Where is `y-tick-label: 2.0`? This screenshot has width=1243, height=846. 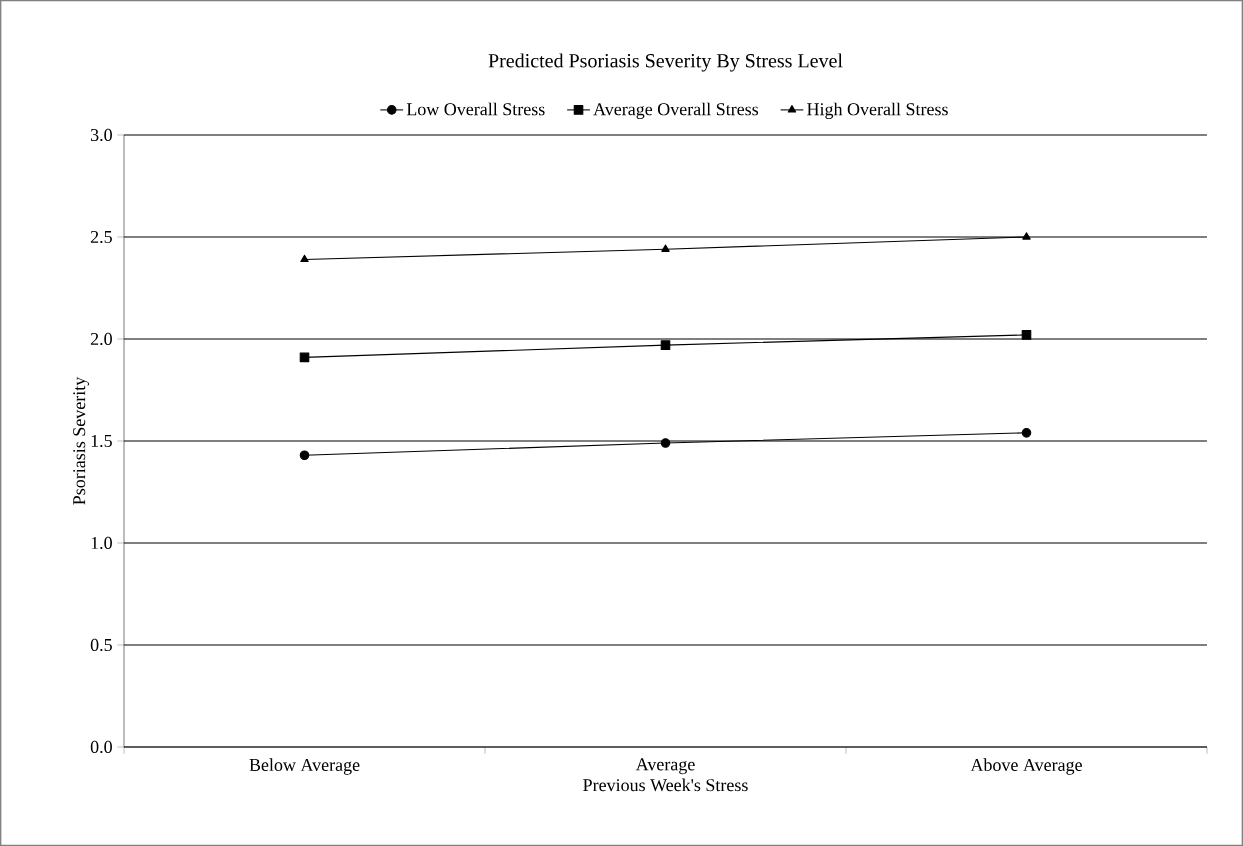 y-tick-label: 2.0 is located at coordinates (101, 339).